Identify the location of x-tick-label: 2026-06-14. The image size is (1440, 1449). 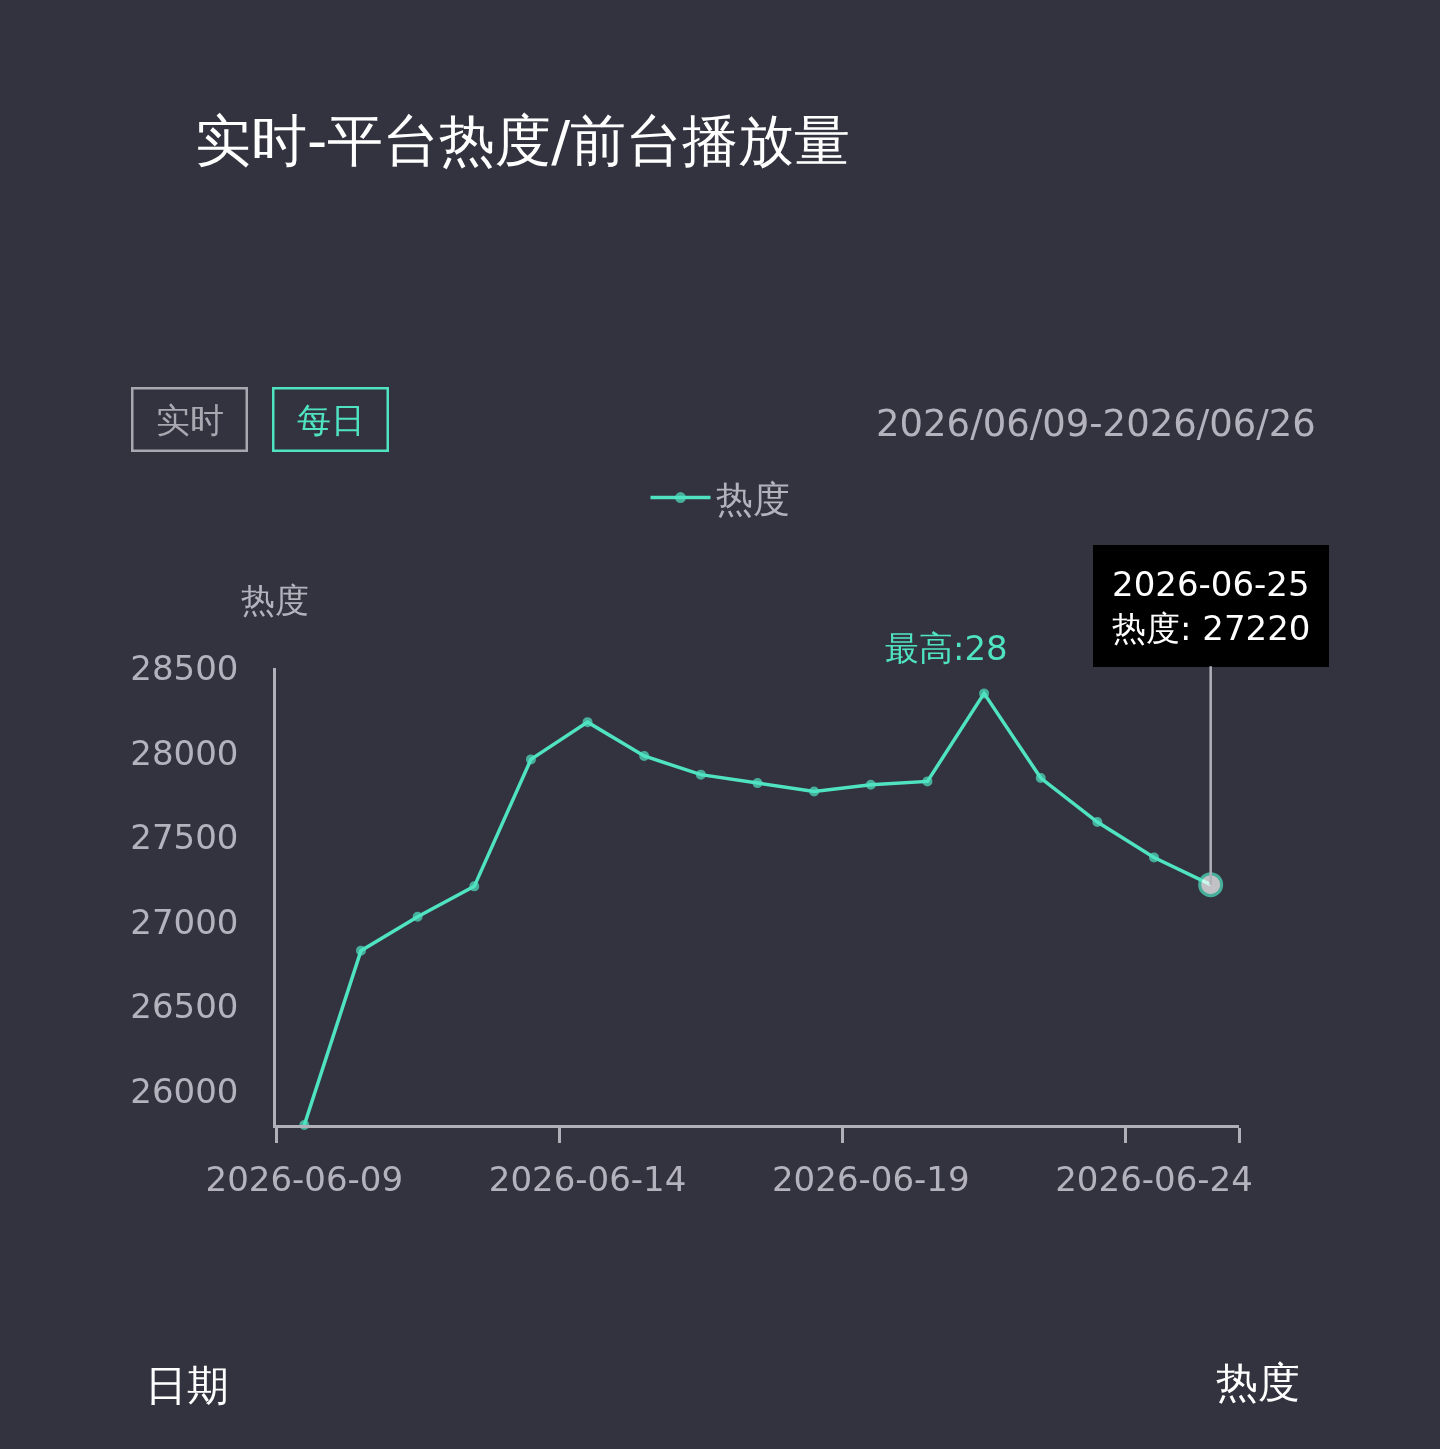
(587, 1178).